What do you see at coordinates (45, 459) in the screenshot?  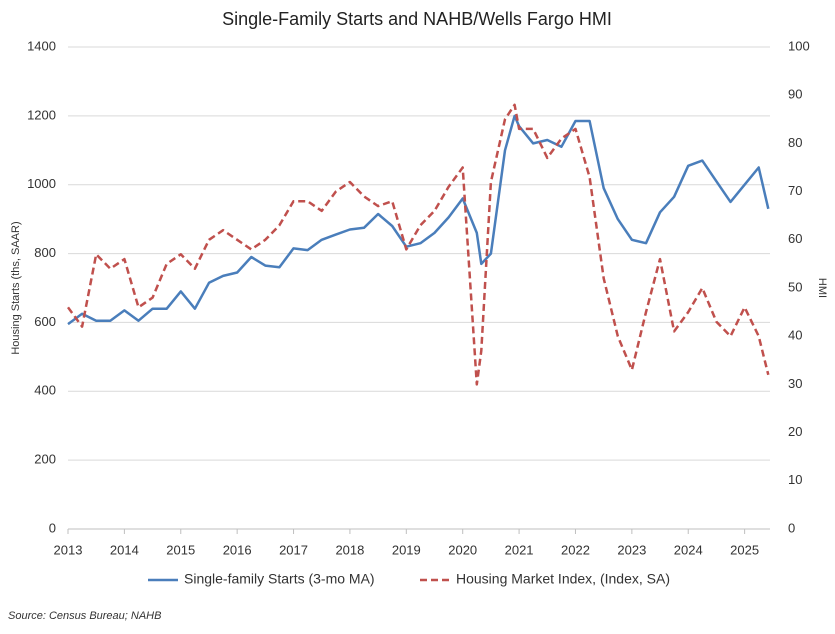 I see `y-tick-label: 200` at bounding box center [45, 459].